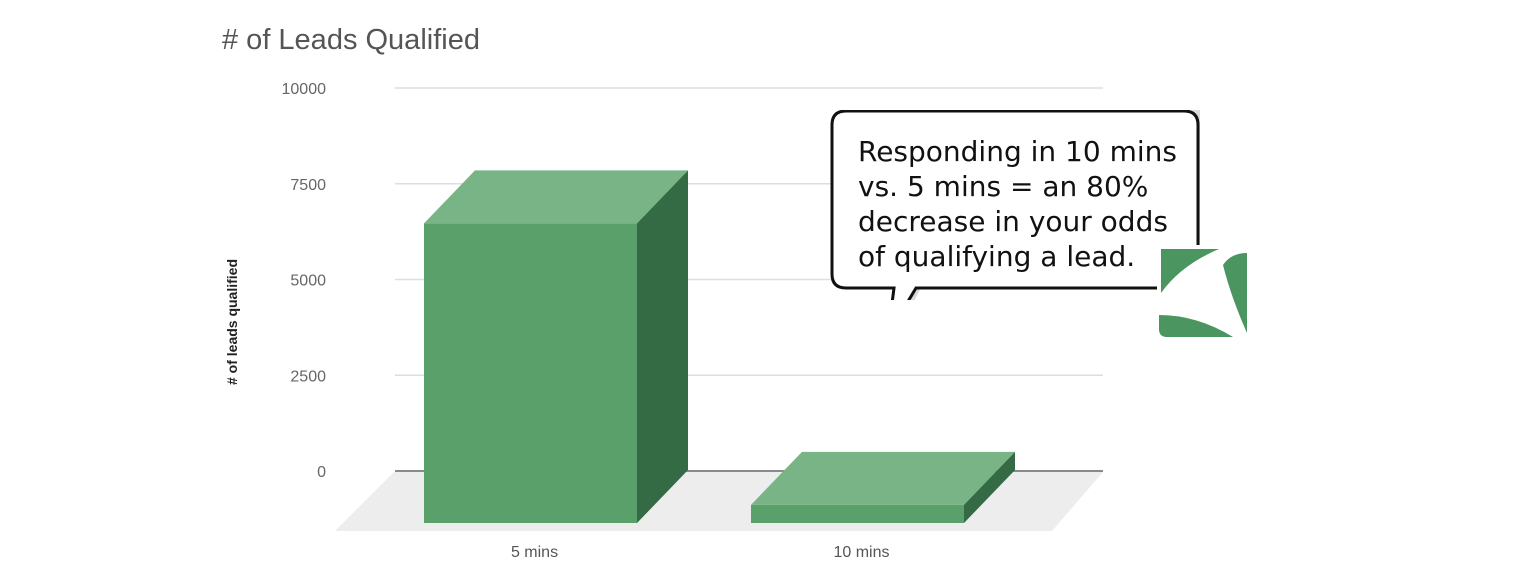 This screenshot has height=584, width=1517. I want to click on callout-bubble, so click(1015, 205).